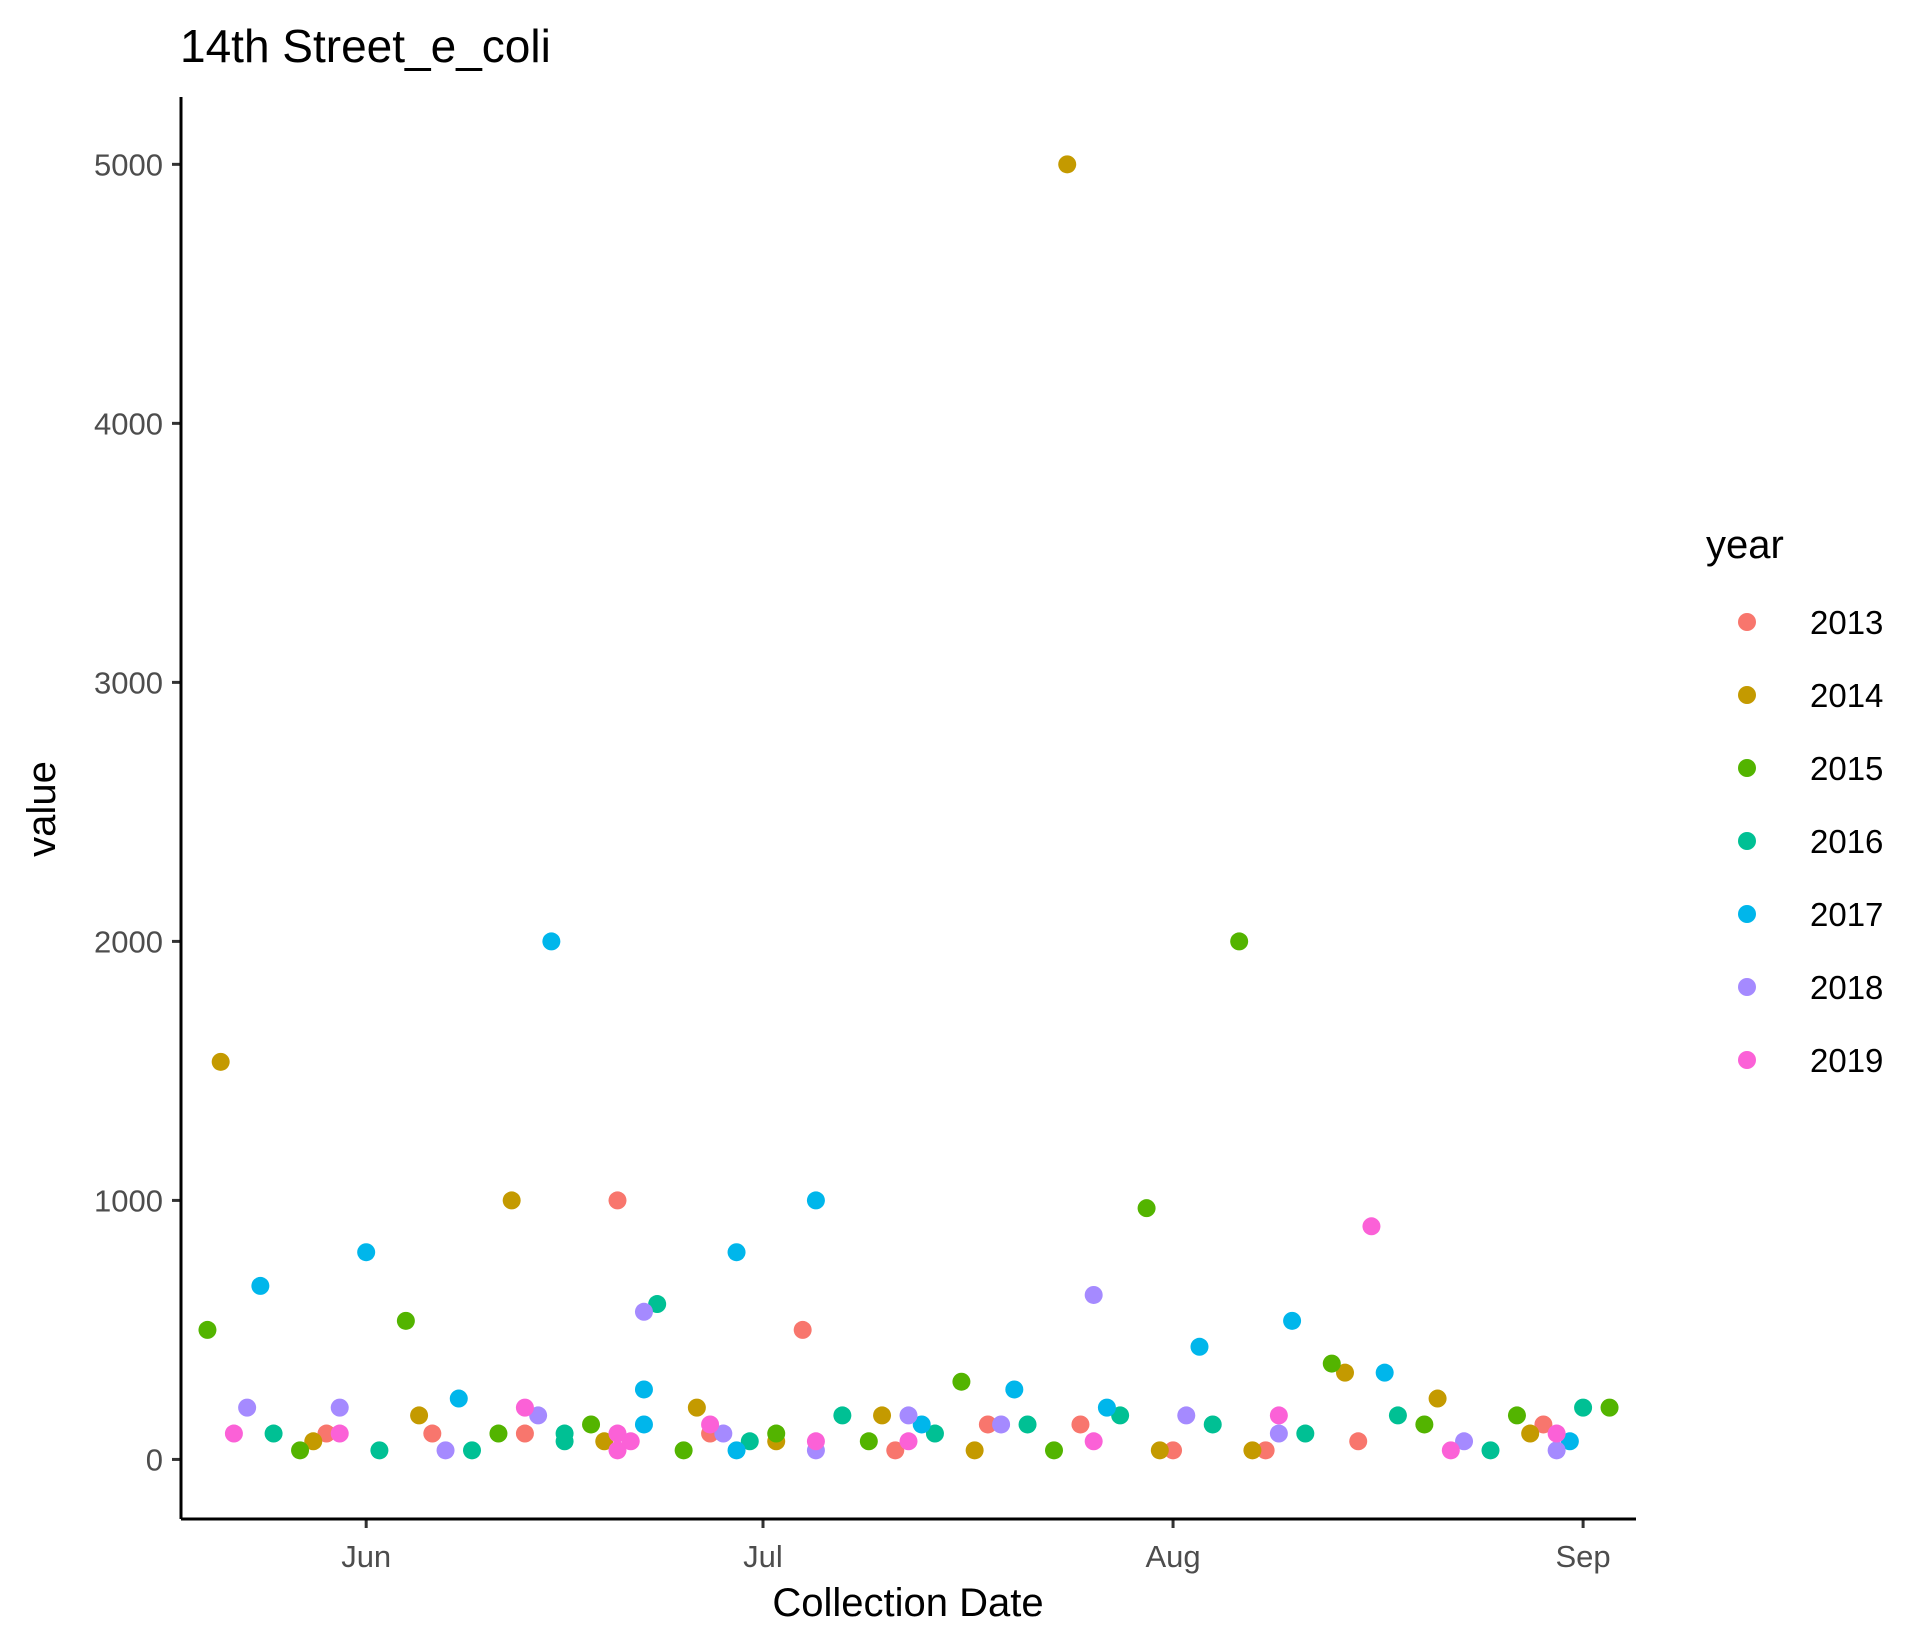  I want to click on legend-key-2015, so click(1747, 768).